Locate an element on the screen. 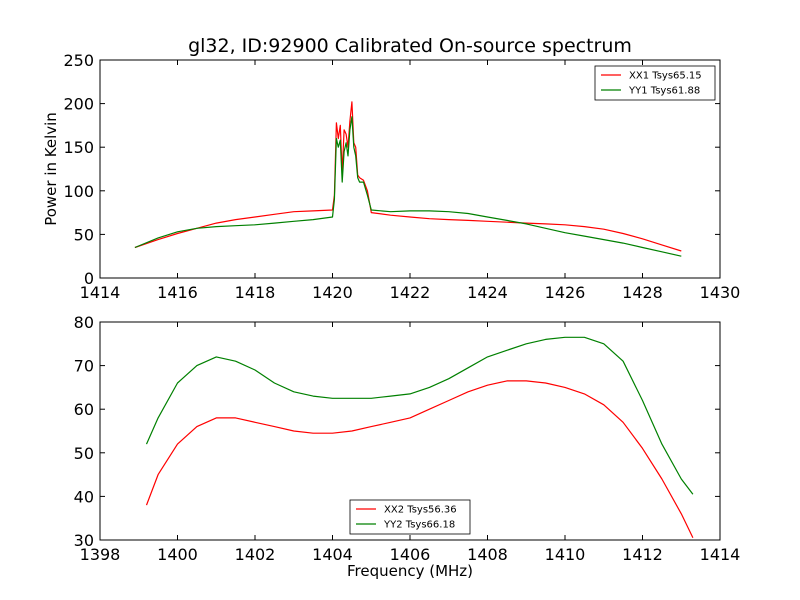 This screenshot has height=600, width=800. x-tick-label-1-5: 1424 is located at coordinates (487, 292).